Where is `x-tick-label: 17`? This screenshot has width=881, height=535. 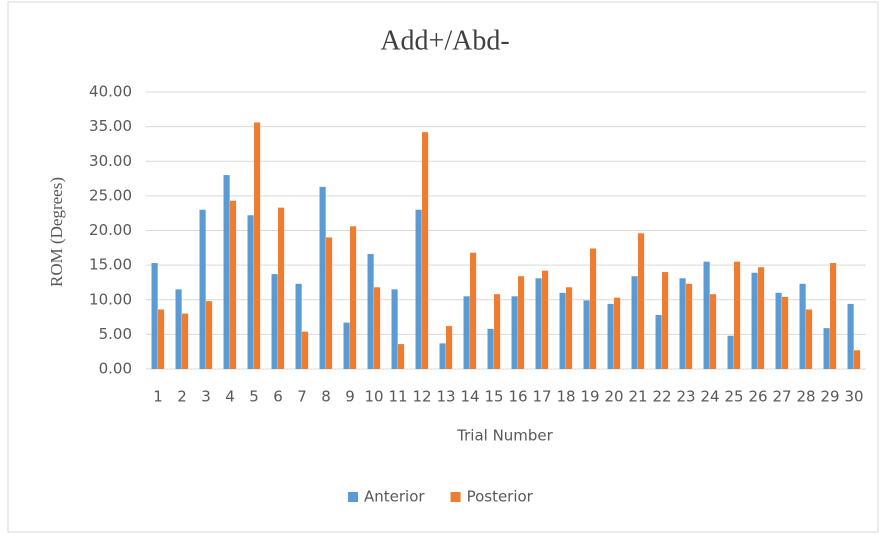
x-tick-label: 17 is located at coordinates (541, 397).